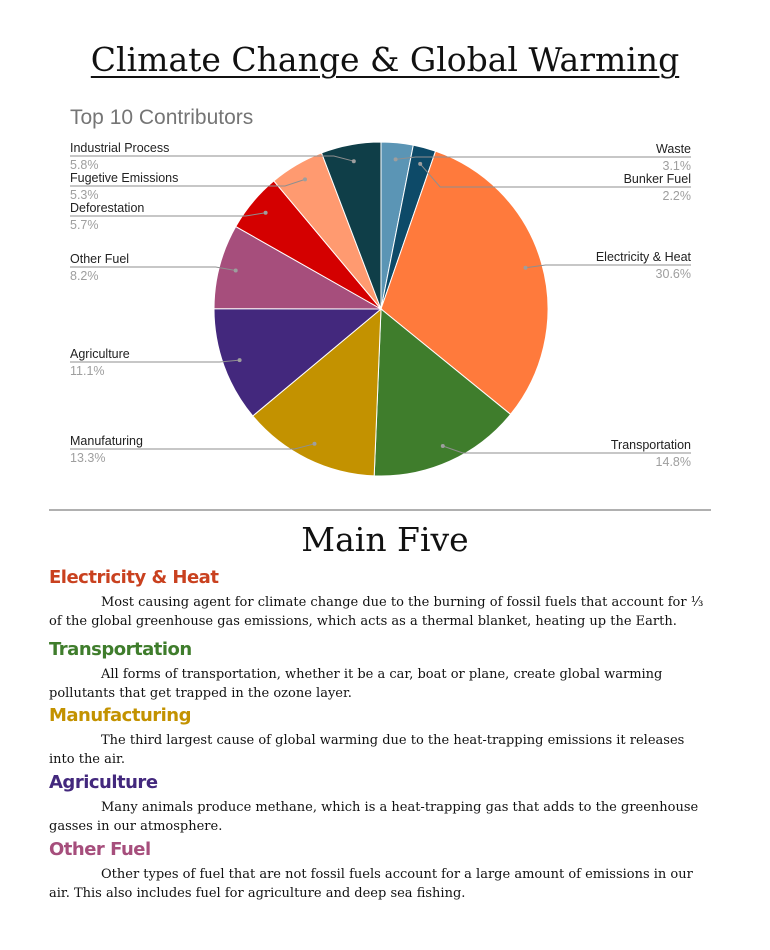 The image size is (770, 950). What do you see at coordinates (385, 59) in the screenshot?
I see `page-title: Climate Change & Global Warming` at bounding box center [385, 59].